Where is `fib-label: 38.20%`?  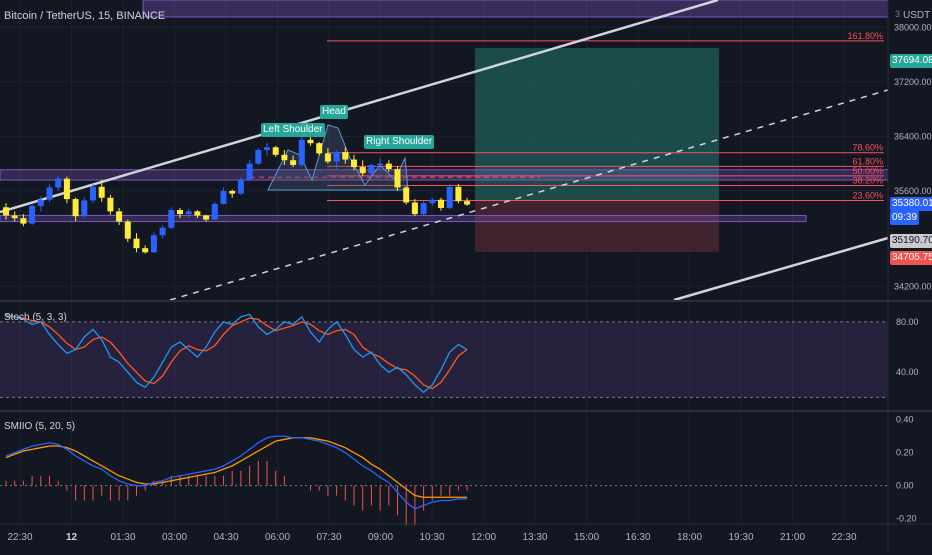 fib-label: 38.20% is located at coordinates (867, 180).